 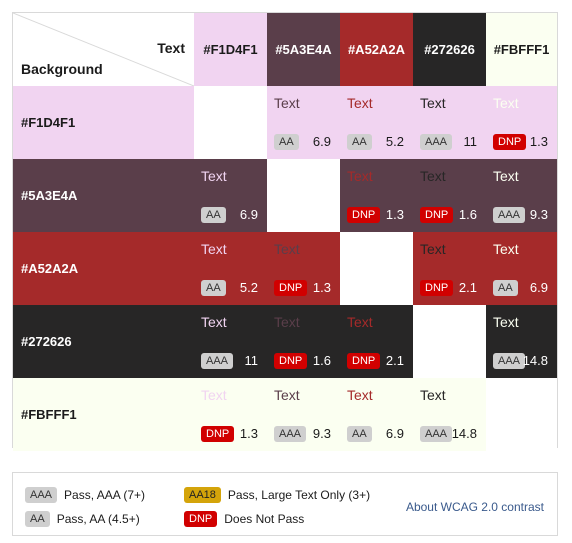 What do you see at coordinates (449, 49) in the screenshot?
I see `column-header: #272626` at bounding box center [449, 49].